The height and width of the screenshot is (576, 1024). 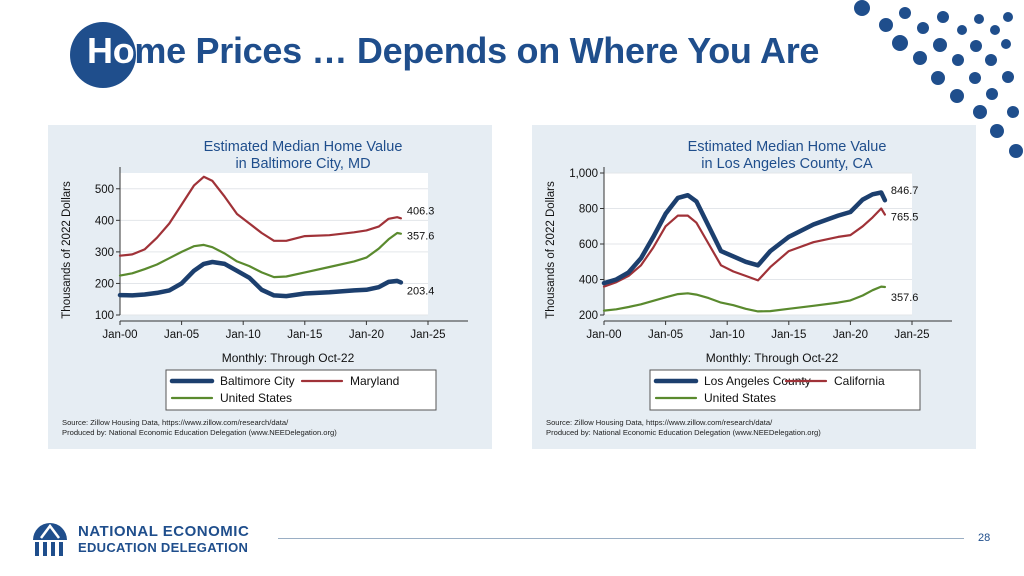 I want to click on y-tick-label: 500, so click(x=104, y=190).